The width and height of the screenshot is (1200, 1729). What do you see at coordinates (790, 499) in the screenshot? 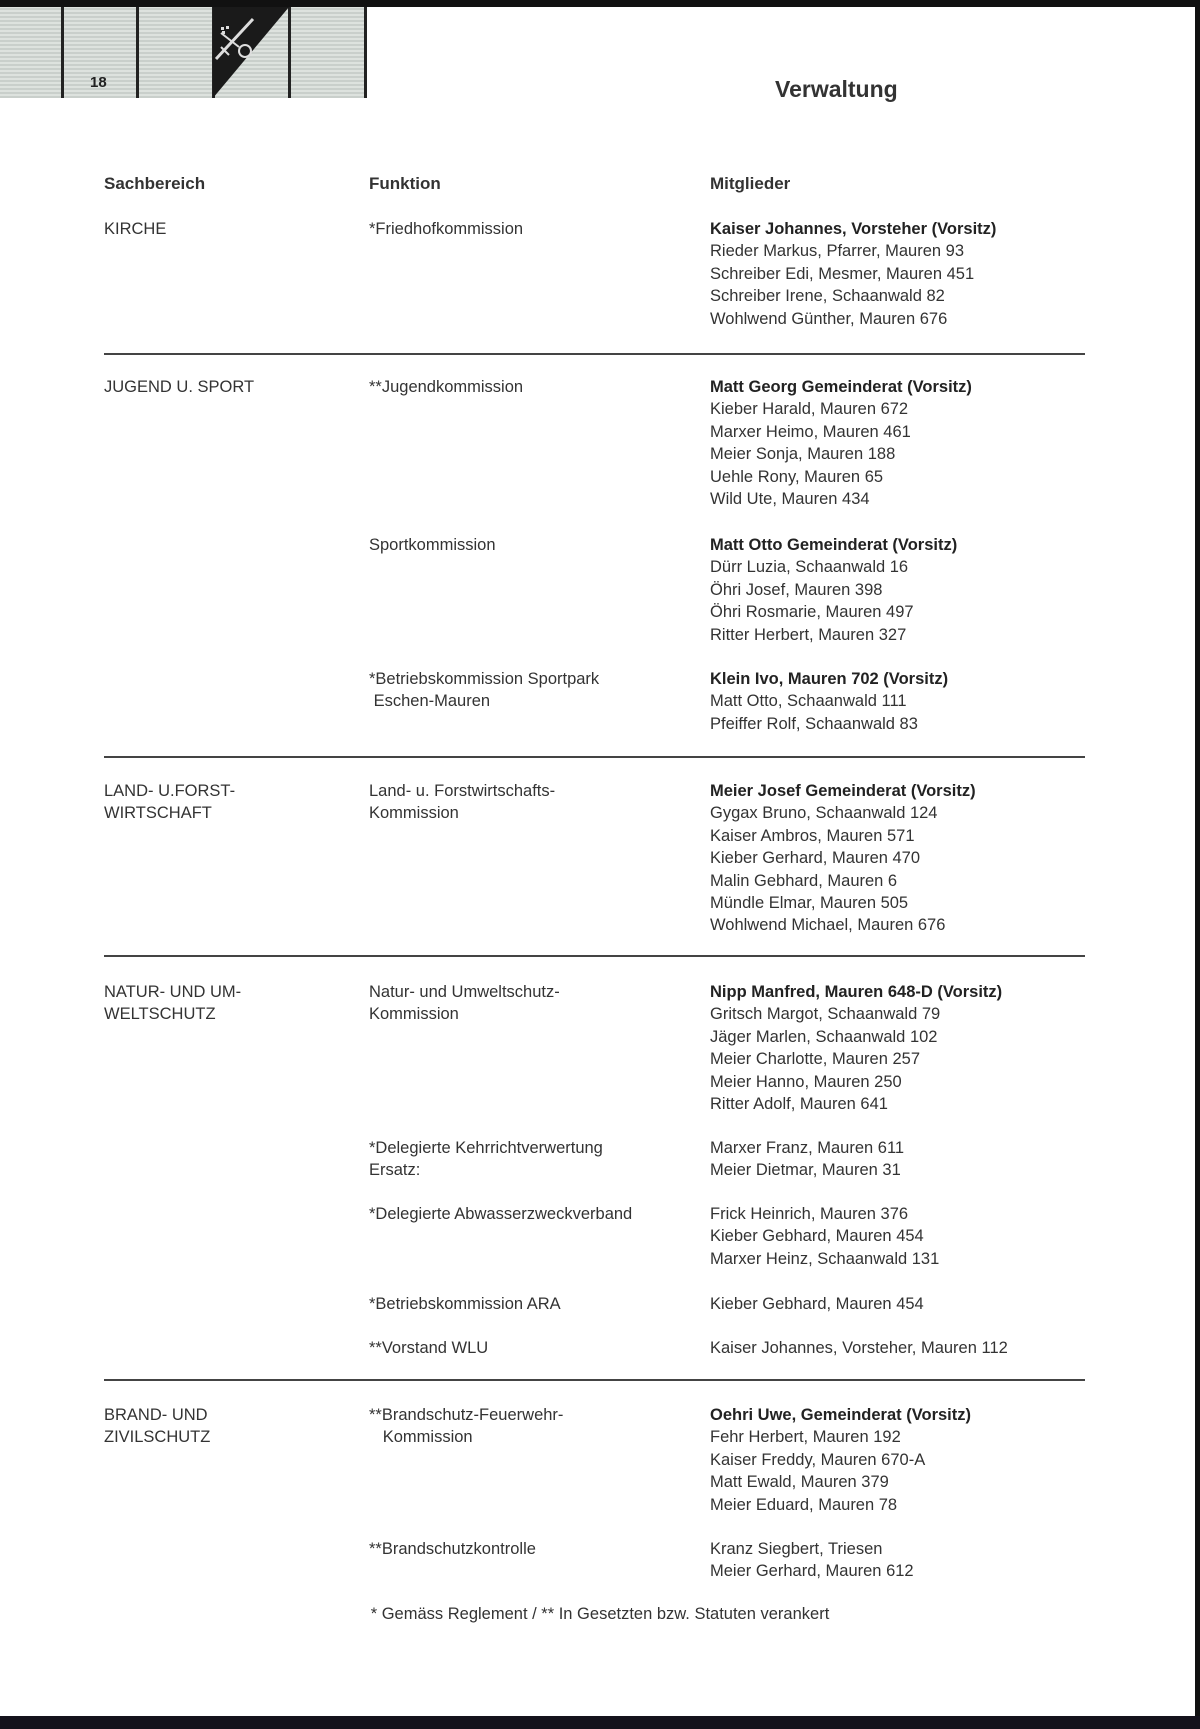
I see `member-list-item: Wild Ute, Mauren 434` at bounding box center [790, 499].